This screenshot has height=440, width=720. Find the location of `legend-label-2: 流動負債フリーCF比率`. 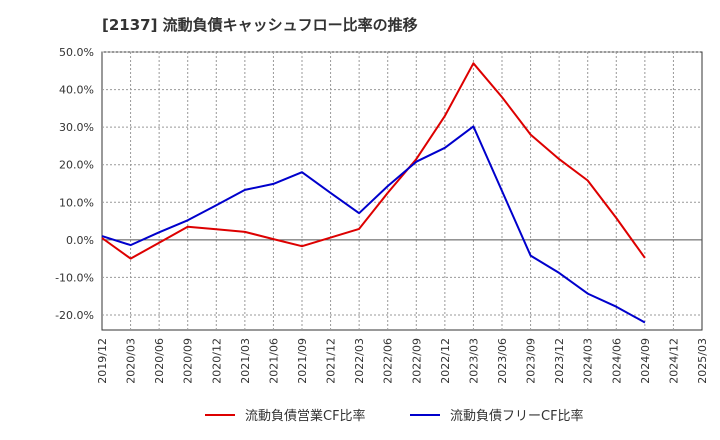

legend-label-2: 流動負債フリーCF比率 is located at coordinates (517, 416).